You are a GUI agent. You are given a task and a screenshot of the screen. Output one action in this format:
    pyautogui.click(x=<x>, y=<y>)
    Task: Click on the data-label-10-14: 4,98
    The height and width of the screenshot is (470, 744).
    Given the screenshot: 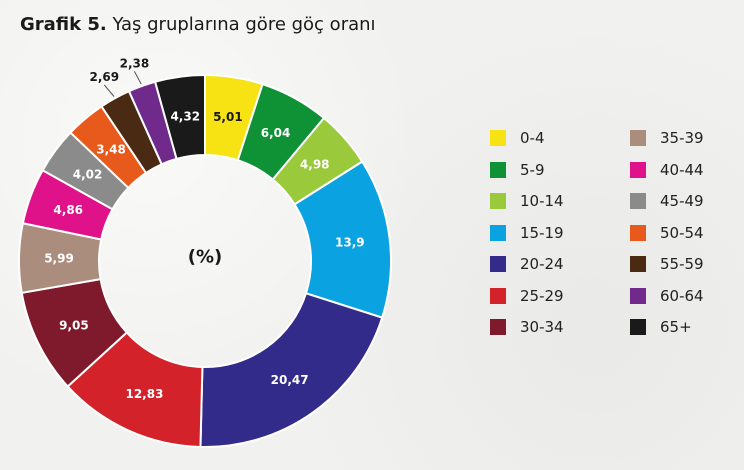 What is the action you would take?
    pyautogui.click(x=315, y=165)
    